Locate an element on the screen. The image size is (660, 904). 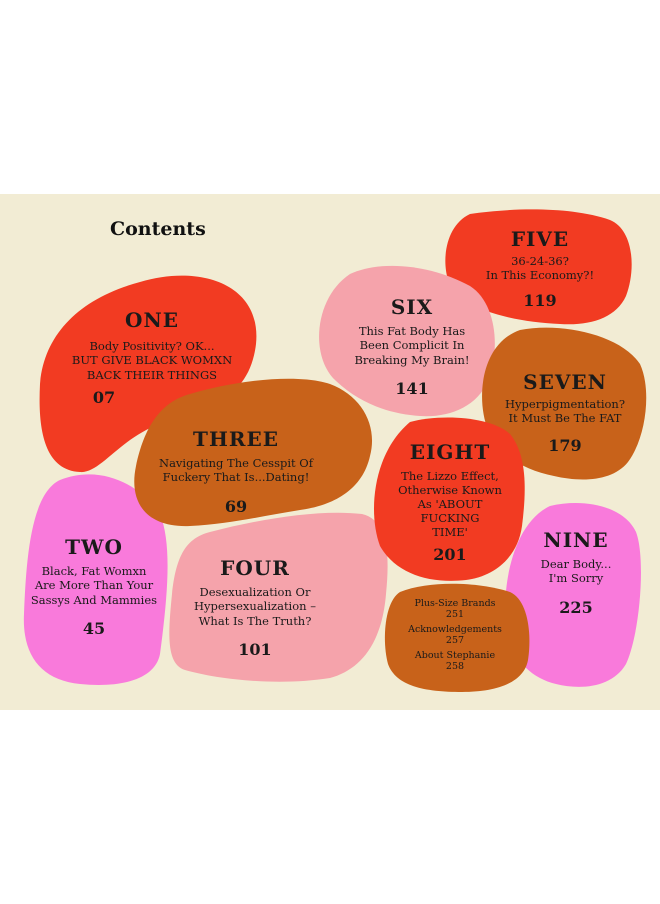
blob-four is located at coordinates (278, 597).